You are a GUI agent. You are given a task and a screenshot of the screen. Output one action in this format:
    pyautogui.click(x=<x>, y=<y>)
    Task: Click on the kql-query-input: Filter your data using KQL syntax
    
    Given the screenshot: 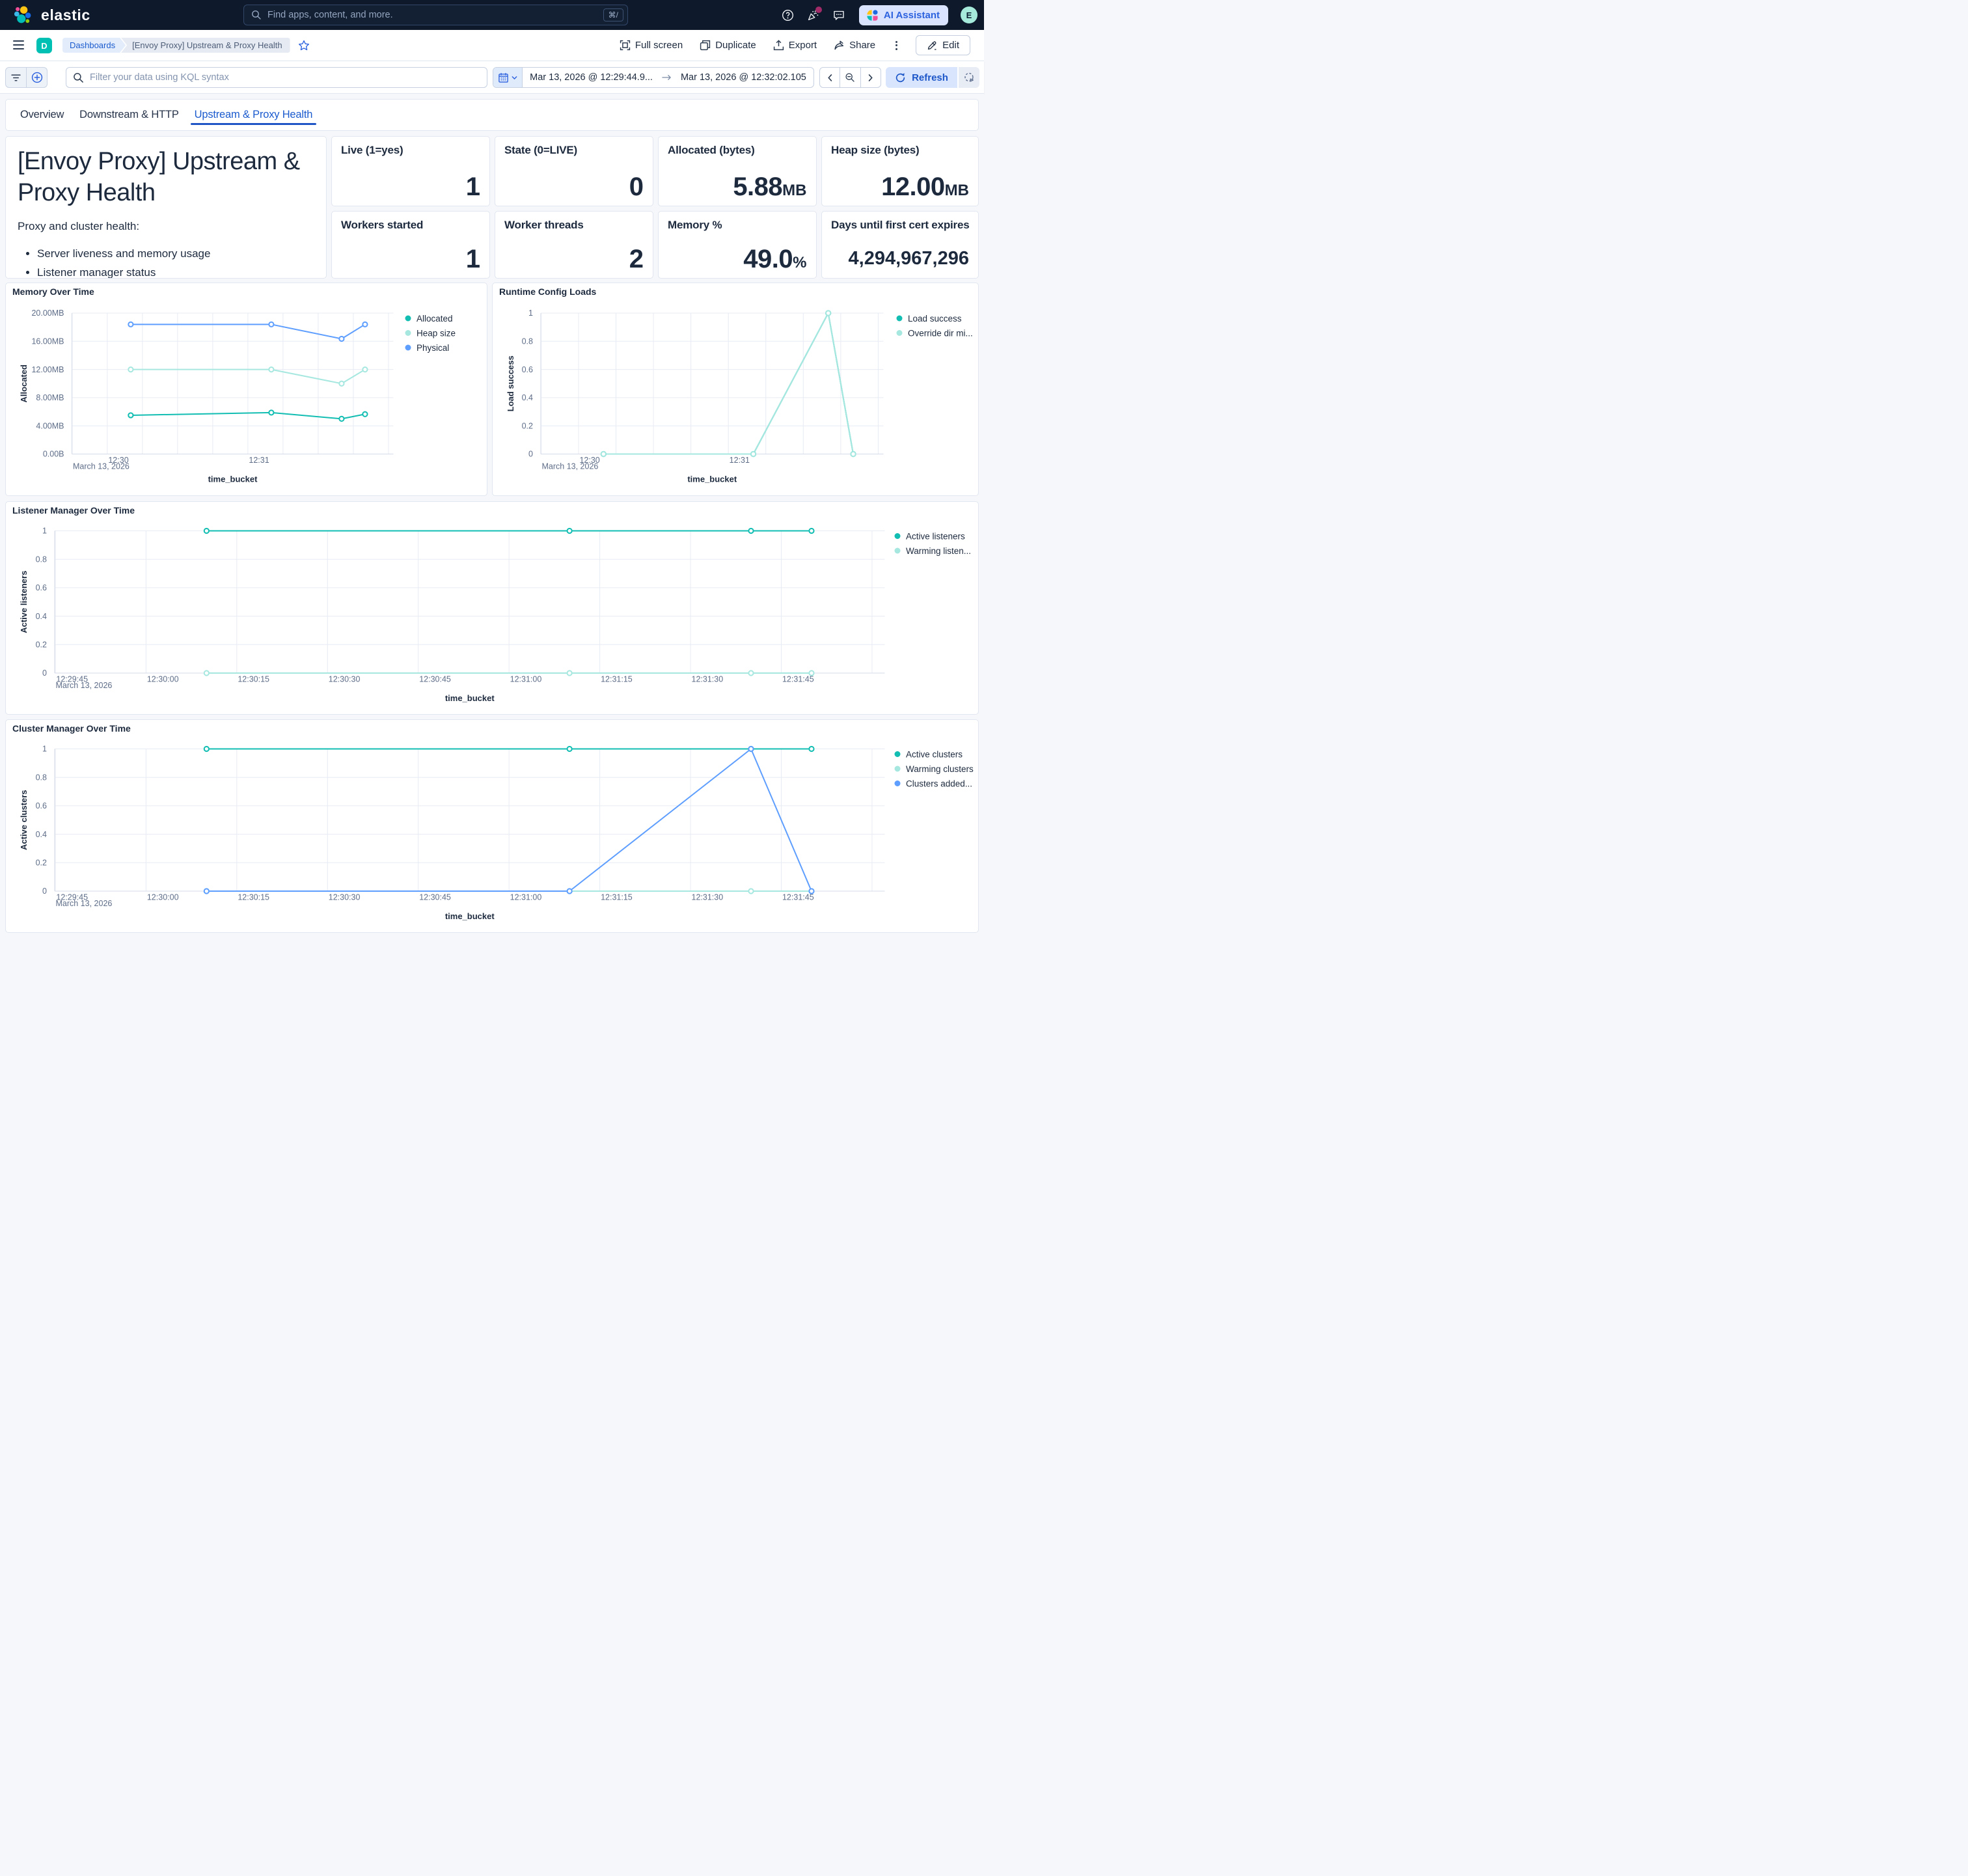 What is the action you would take?
    pyautogui.click(x=276, y=77)
    